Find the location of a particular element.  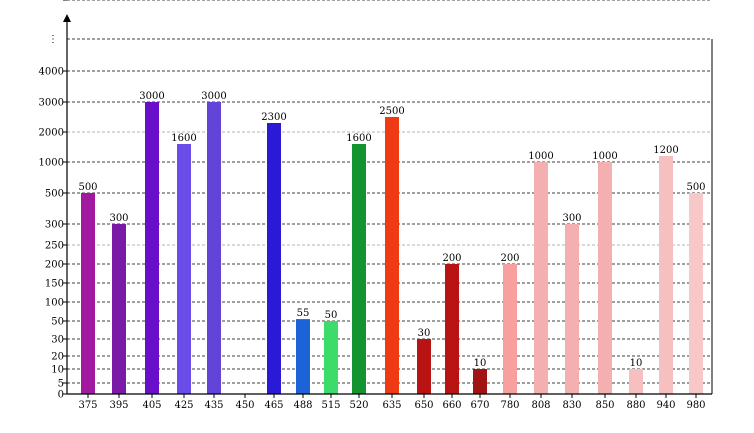

x-tick-label-515: 515 is located at coordinates (330, 405).